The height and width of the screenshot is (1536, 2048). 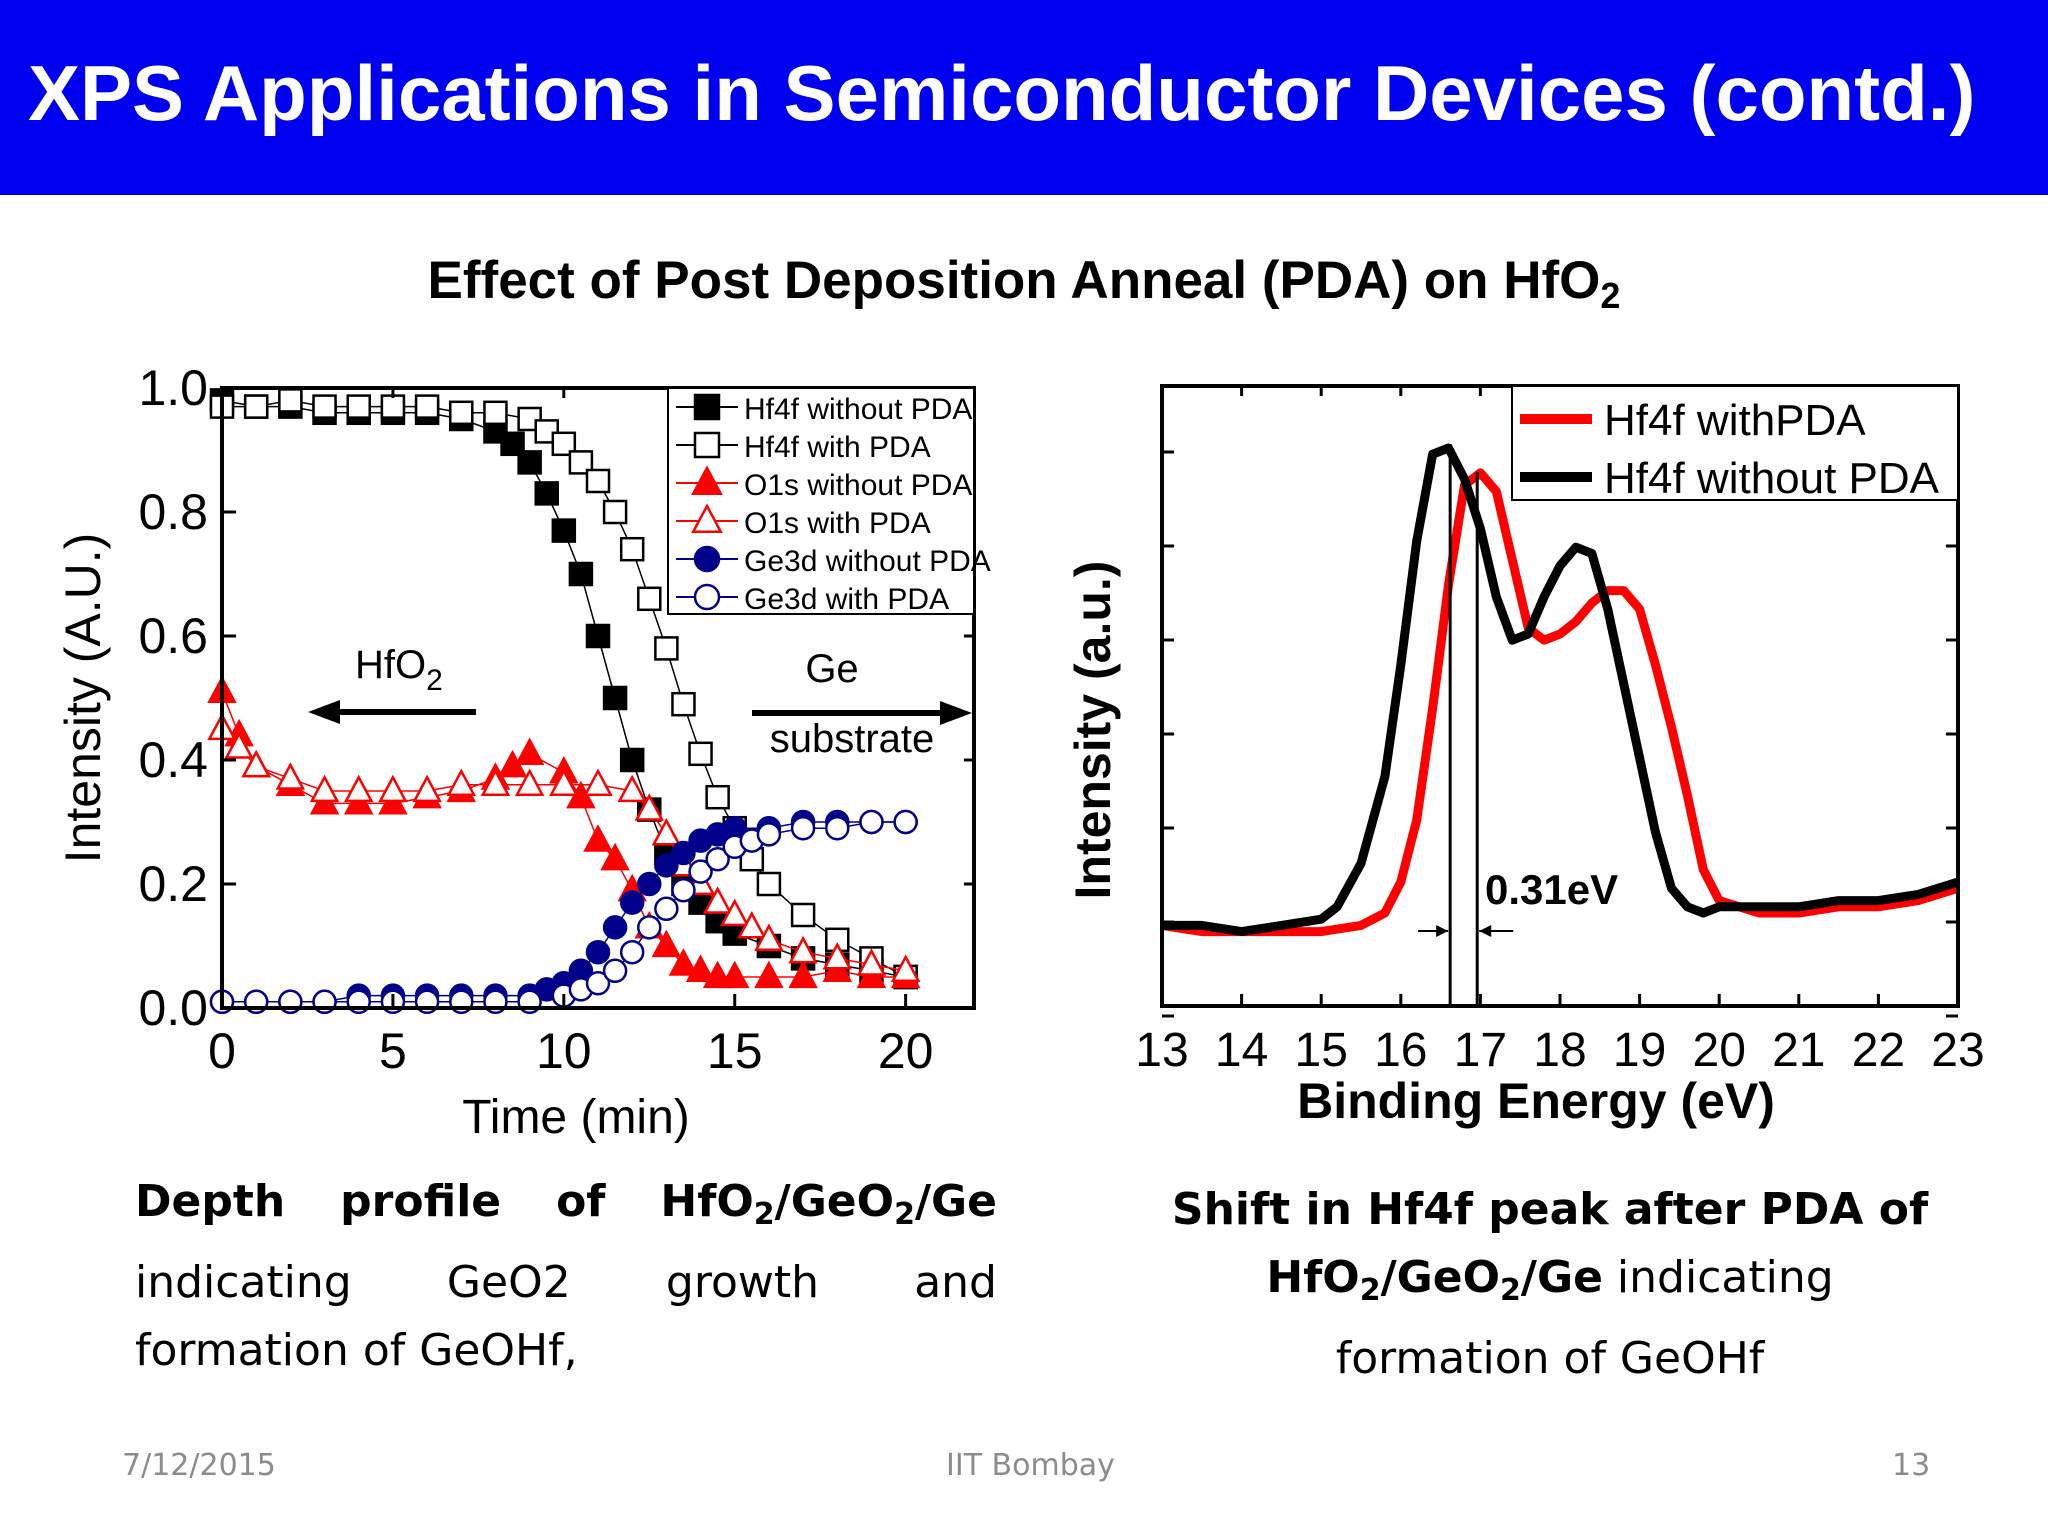 What do you see at coordinates (576, 1117) in the screenshot?
I see `left-x-axis-label: Time (min)` at bounding box center [576, 1117].